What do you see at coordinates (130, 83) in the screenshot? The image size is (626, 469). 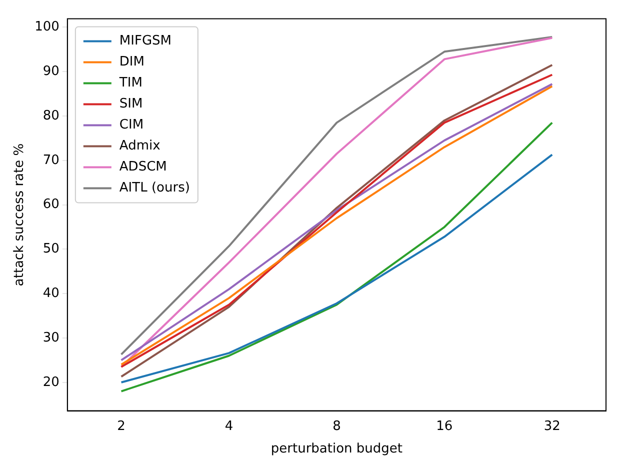 I see `legend-label: TIM` at bounding box center [130, 83].